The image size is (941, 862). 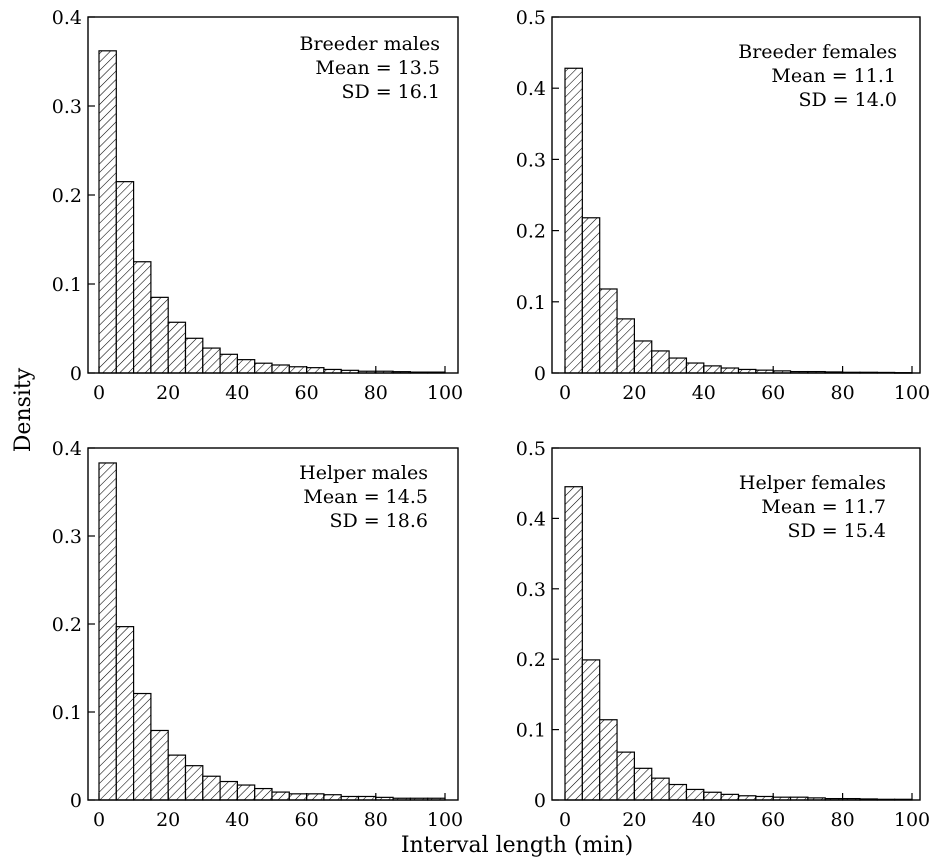 What do you see at coordinates (833, 76) in the screenshot?
I see `panel-annotation-line: Mean = 11.1` at bounding box center [833, 76].